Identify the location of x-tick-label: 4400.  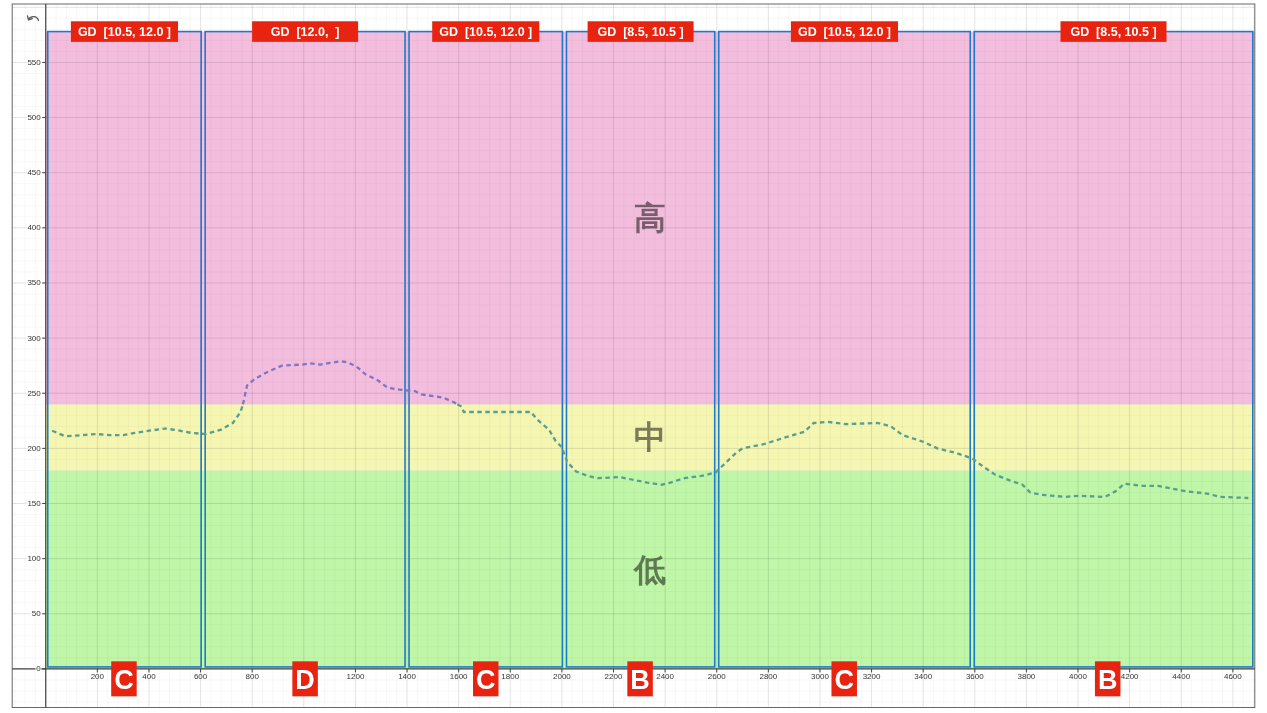
(1181, 677).